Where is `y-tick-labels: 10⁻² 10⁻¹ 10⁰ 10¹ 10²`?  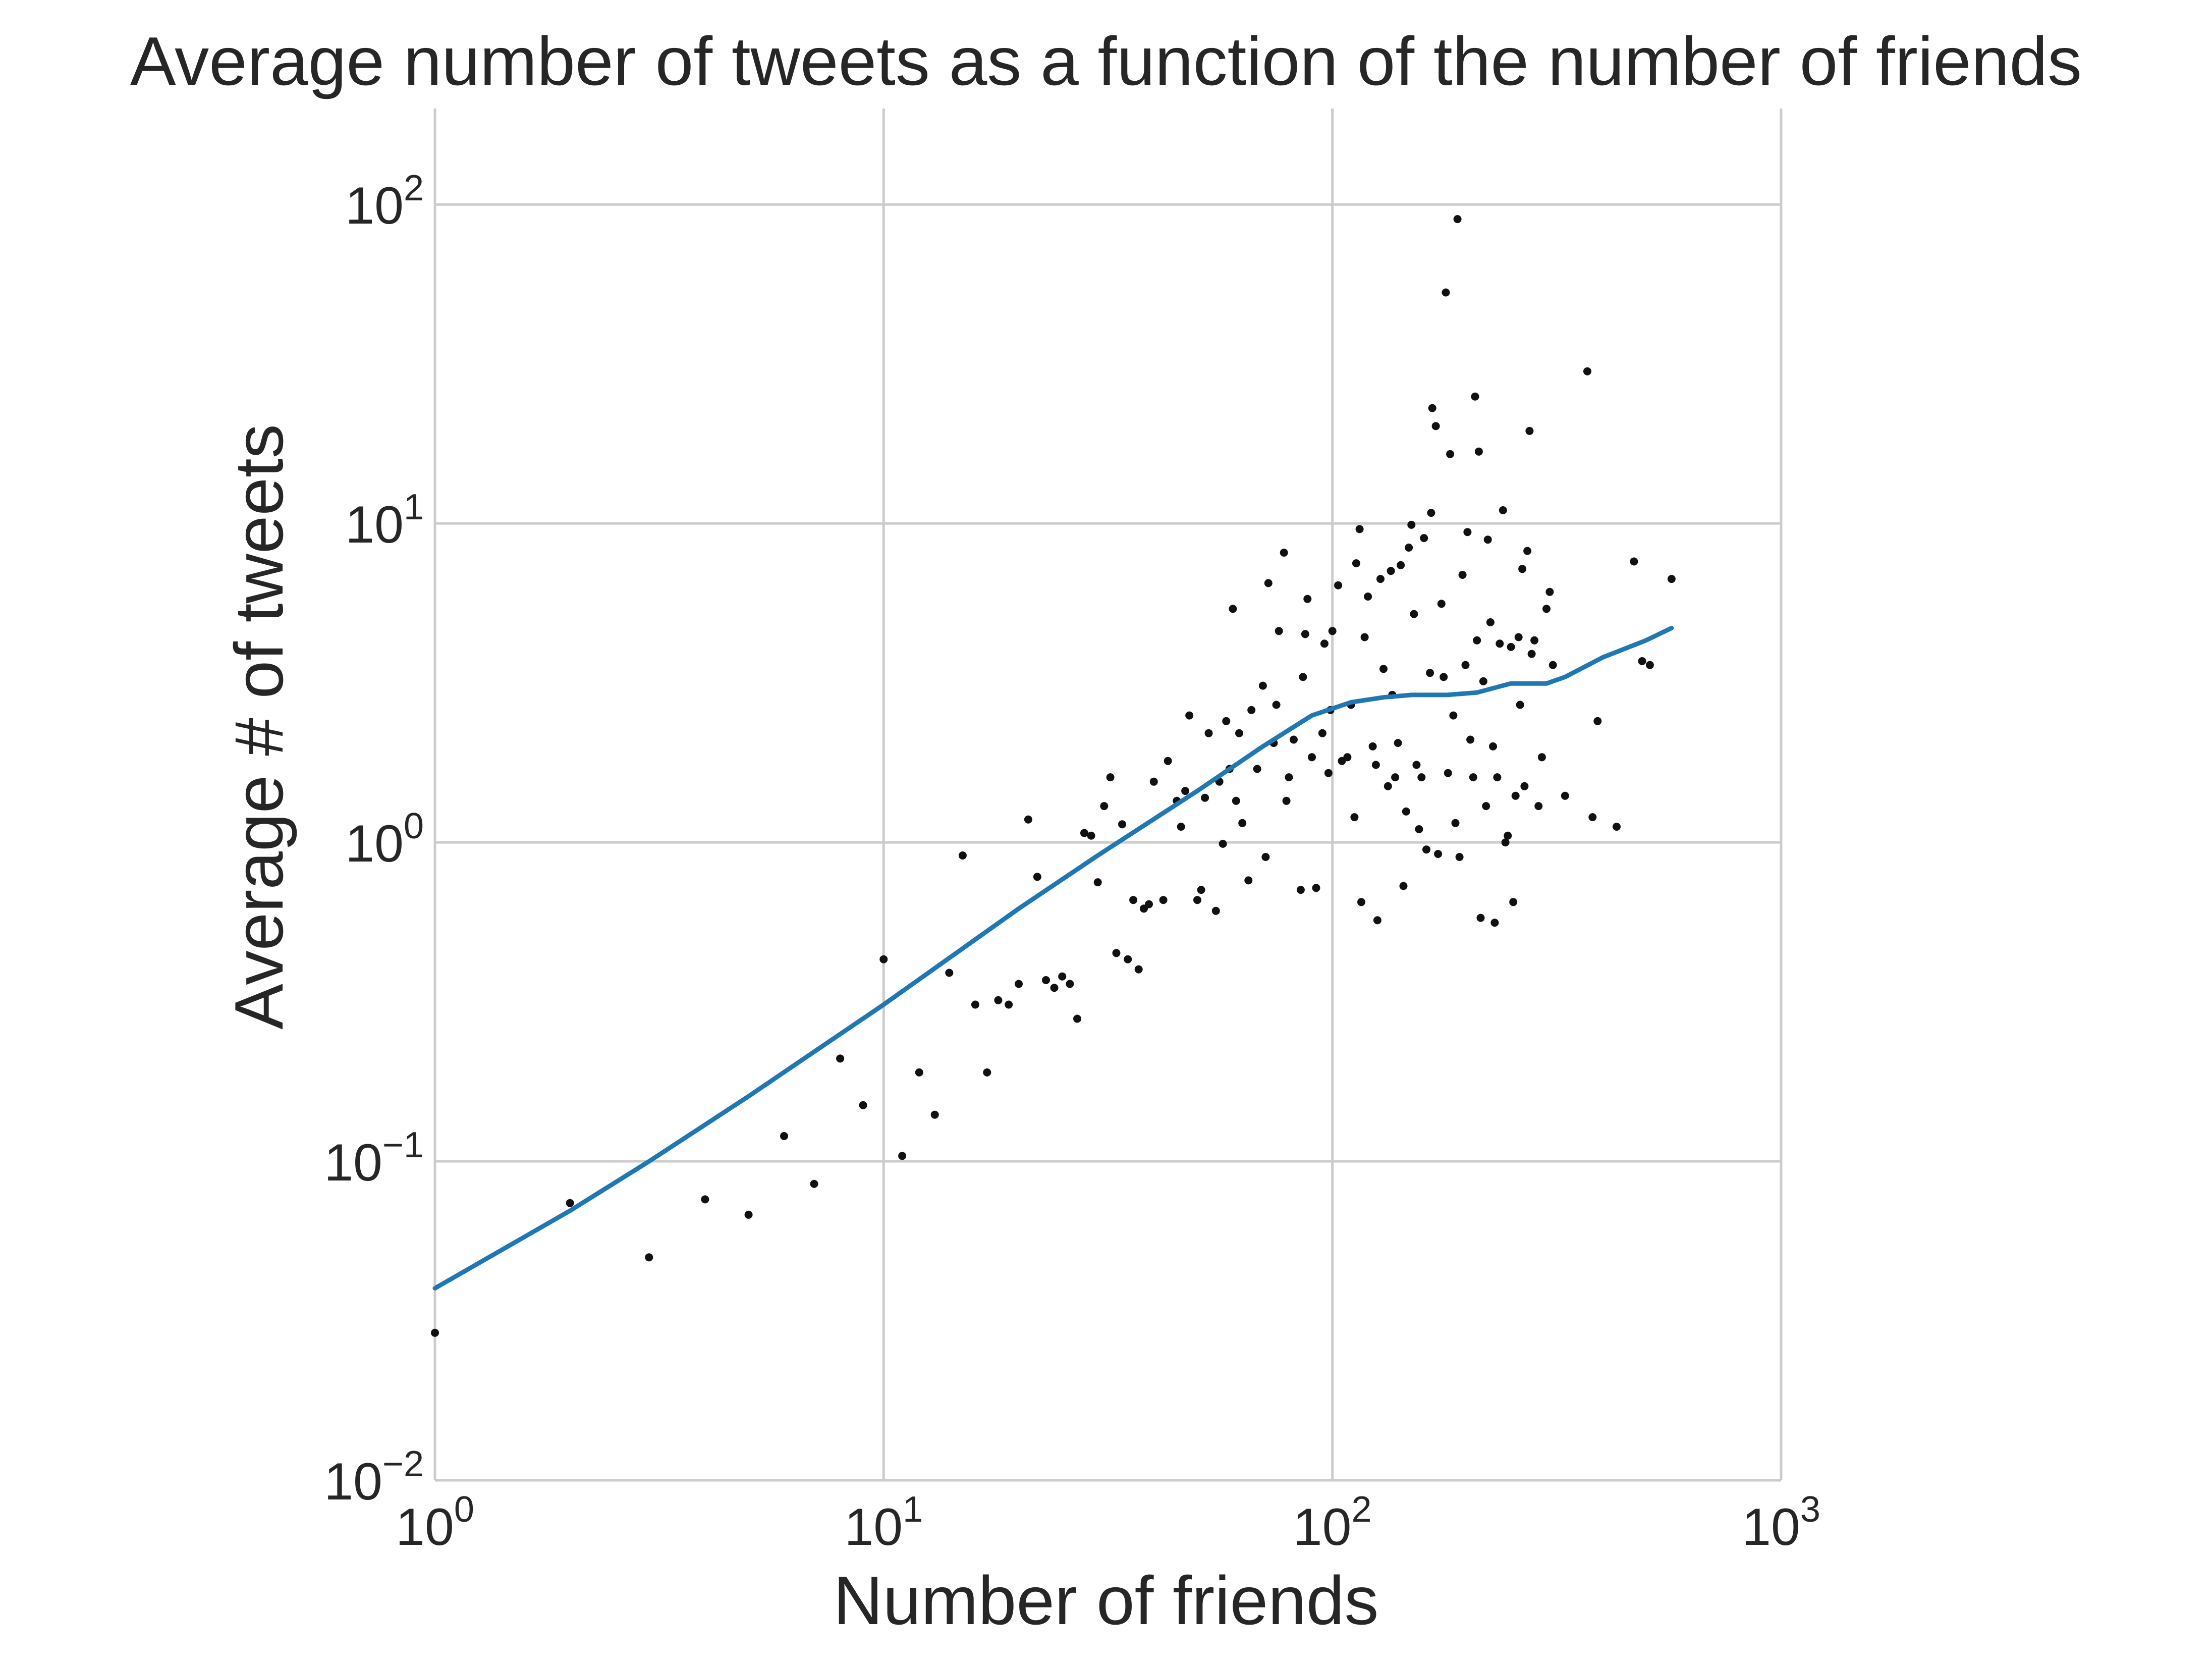
y-tick-labels: 10⁻² 10⁻¹ 10⁰ 10¹ 10² is located at coordinates (374, 839).